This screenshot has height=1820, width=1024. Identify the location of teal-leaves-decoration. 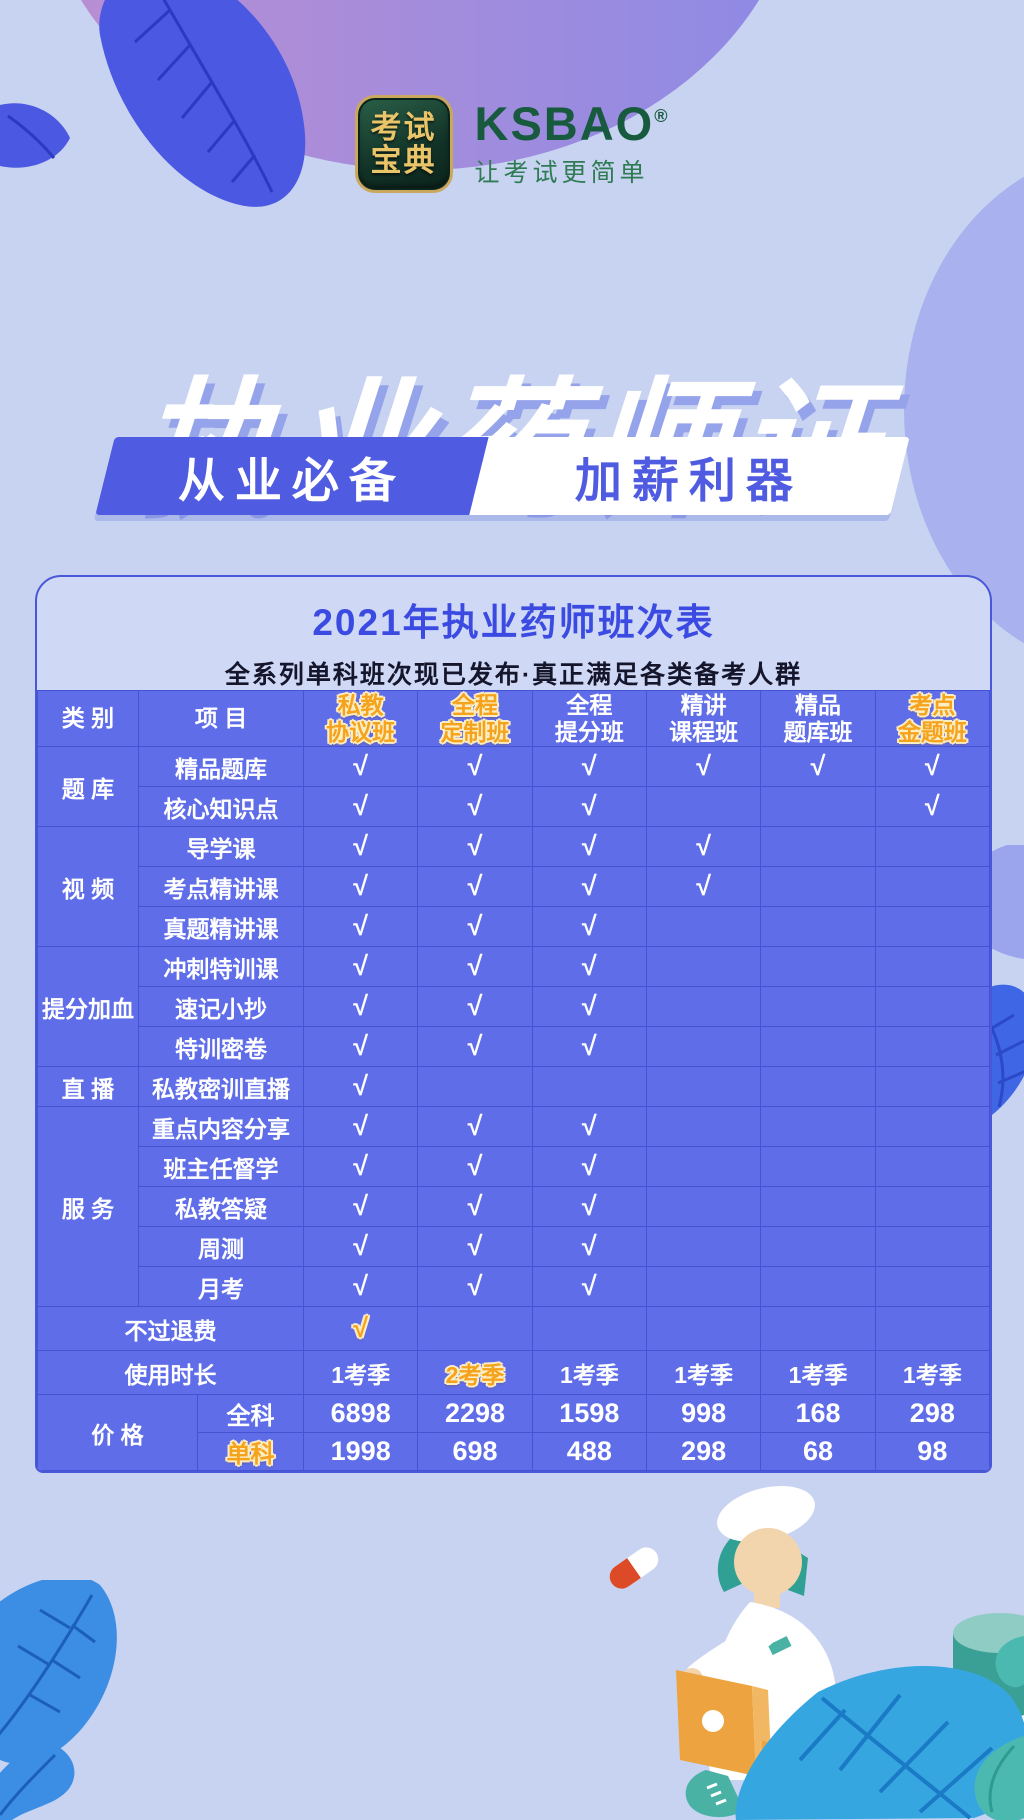
(999, 1728).